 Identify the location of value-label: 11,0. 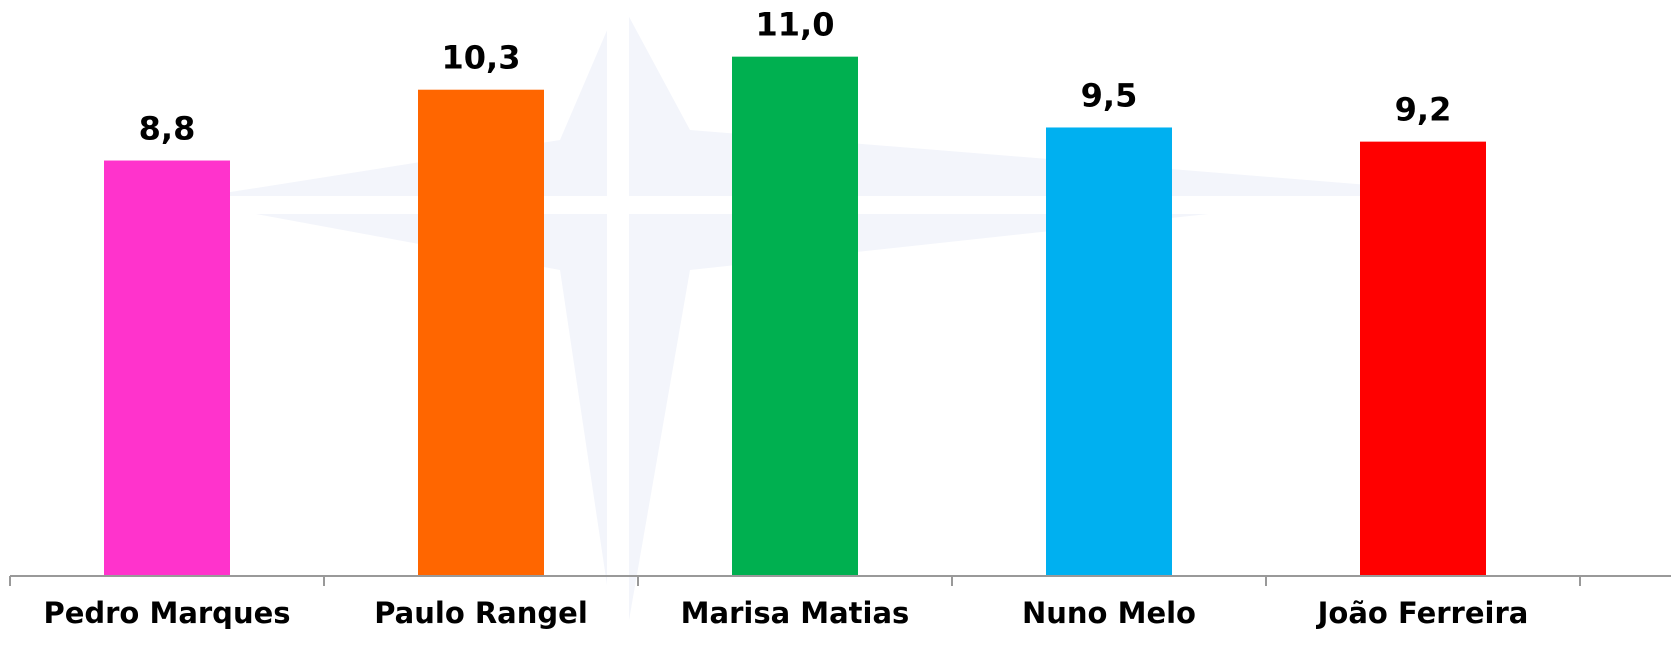
(795, 25).